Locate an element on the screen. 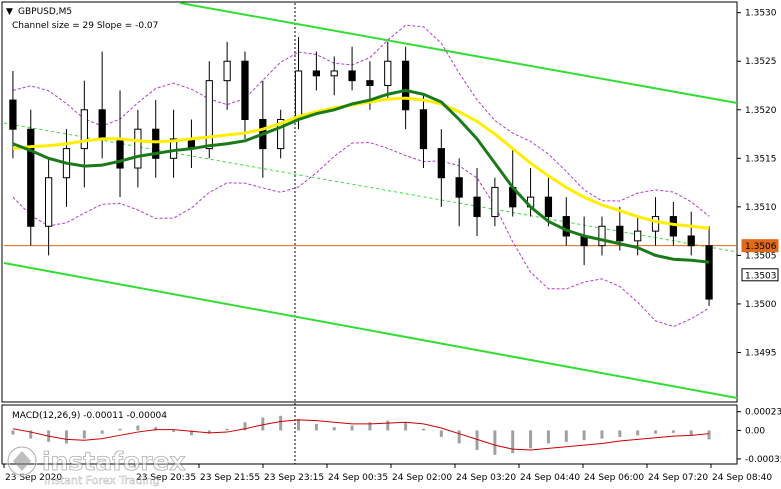 This screenshot has height=489, width=781. instaforex-logo-mark is located at coordinates (22, 461).